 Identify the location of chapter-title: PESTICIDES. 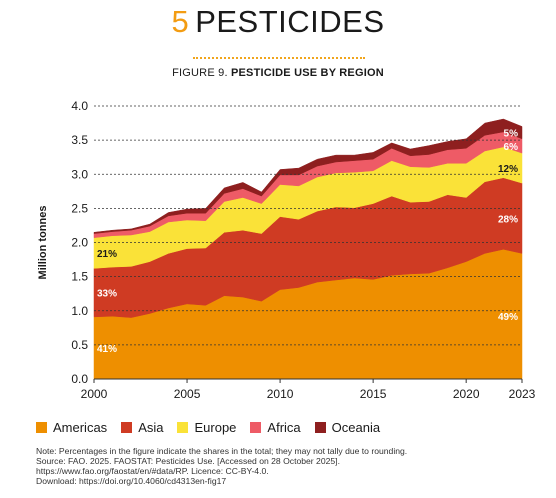
(290, 21).